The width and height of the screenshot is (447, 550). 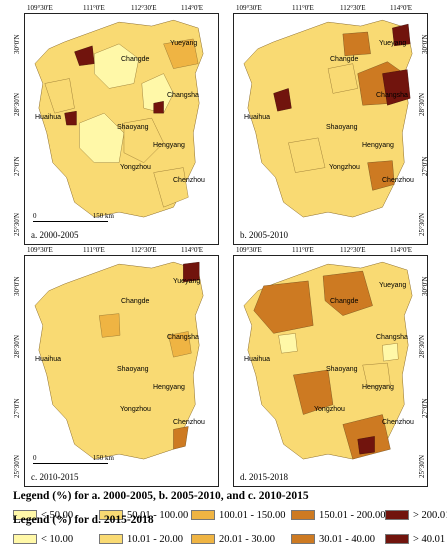 I want to click on legend-item: < 50.00, so click(x=43, y=515).